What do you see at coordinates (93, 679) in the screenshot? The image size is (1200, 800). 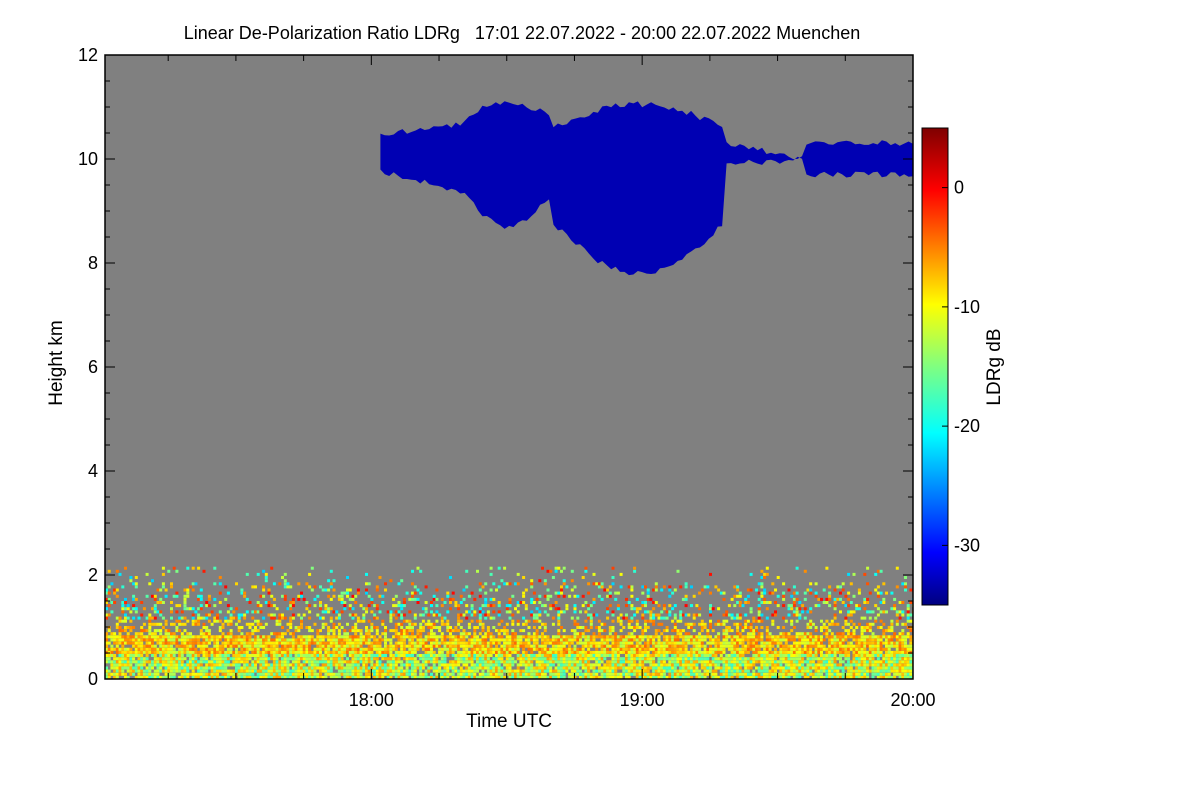 I see `y-tick-label: 0` at bounding box center [93, 679].